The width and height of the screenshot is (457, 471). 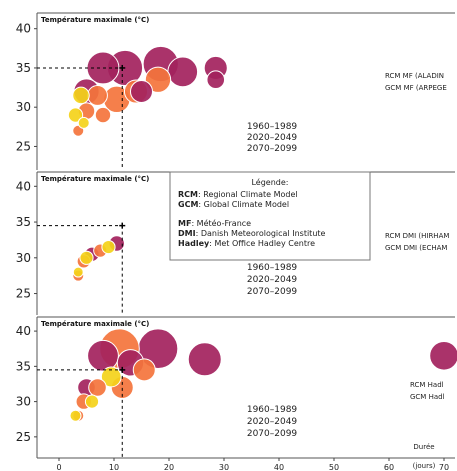 What do you see at coordinates (416, 248) in the screenshot?
I see `model-label: GCM DMI (ECHAM` at bounding box center [416, 248].